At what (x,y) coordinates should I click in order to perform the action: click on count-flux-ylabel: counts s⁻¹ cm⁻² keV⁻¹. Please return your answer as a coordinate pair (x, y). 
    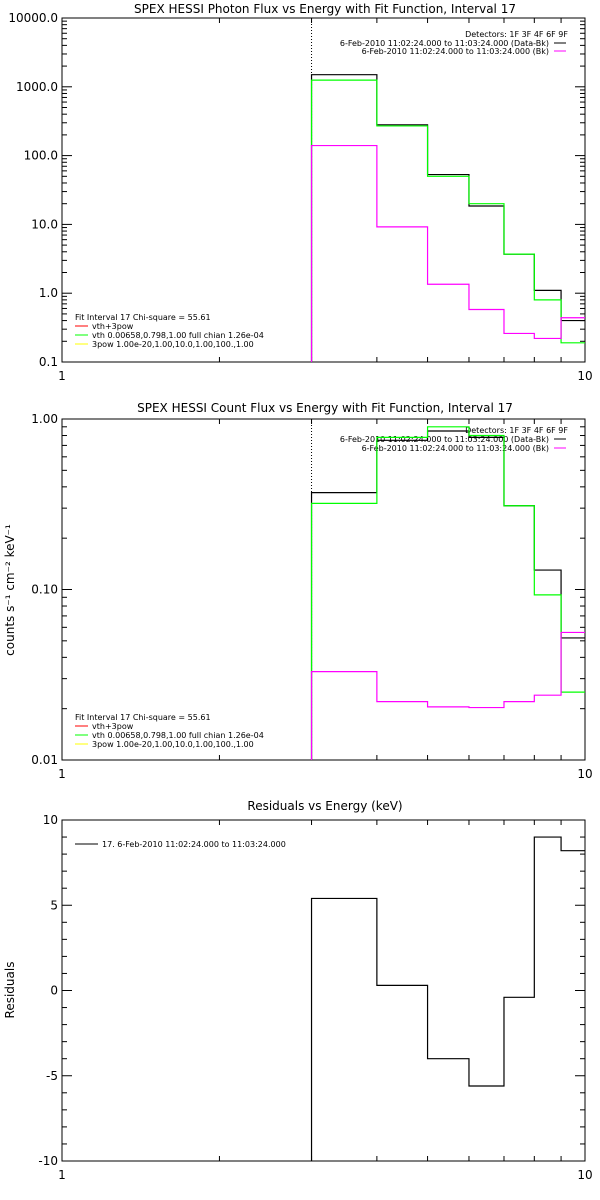
    Looking at the image, I should click on (10, 590).